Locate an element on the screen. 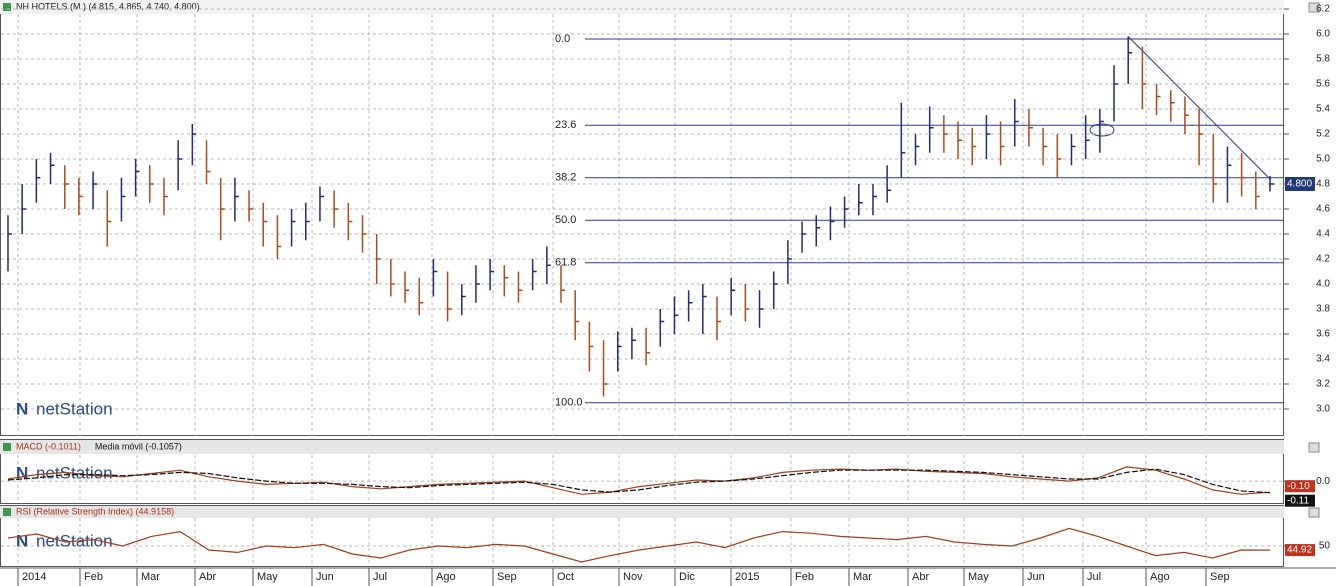  last-value-label: -0.11 is located at coordinates (1298, 500).